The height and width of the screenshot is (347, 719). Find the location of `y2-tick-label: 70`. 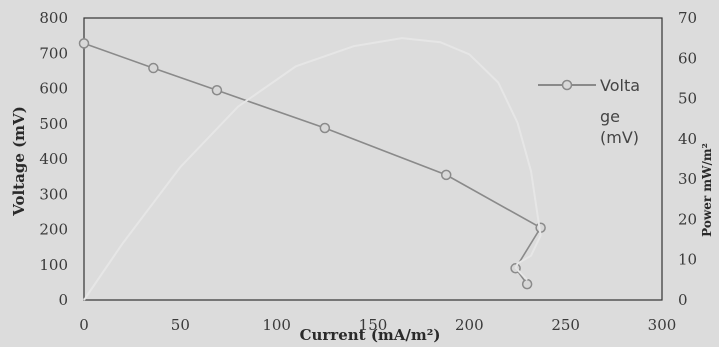

y2-tick-label: 70 is located at coordinates (687, 18).